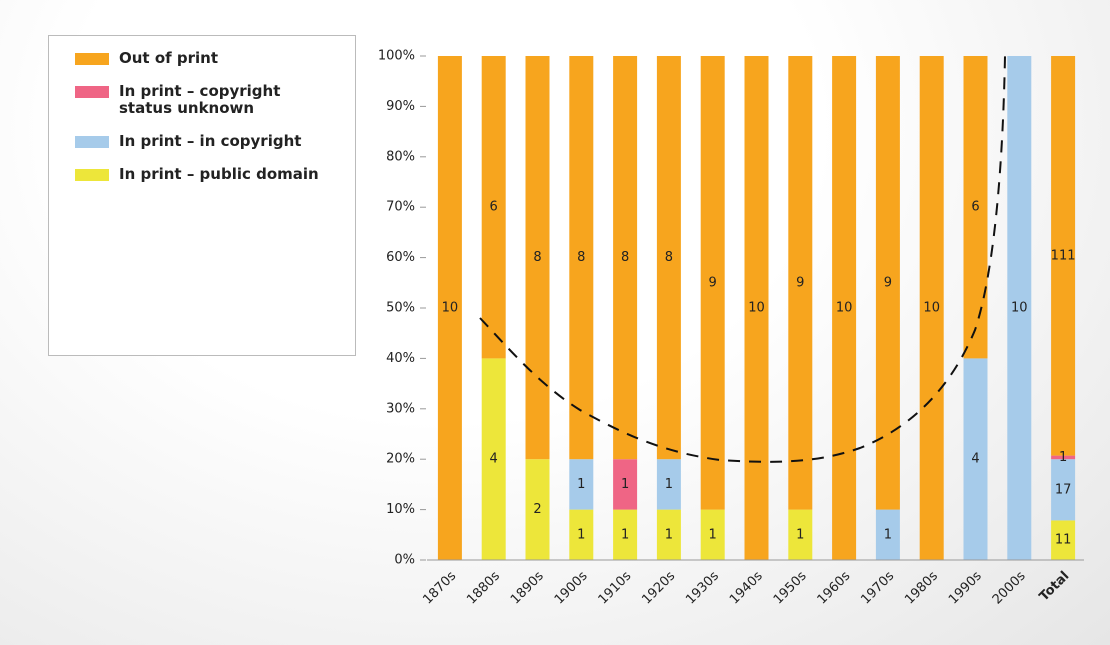  Describe the element at coordinates (746, 588) in the screenshot. I see `x-tick-label: 1940s` at that location.